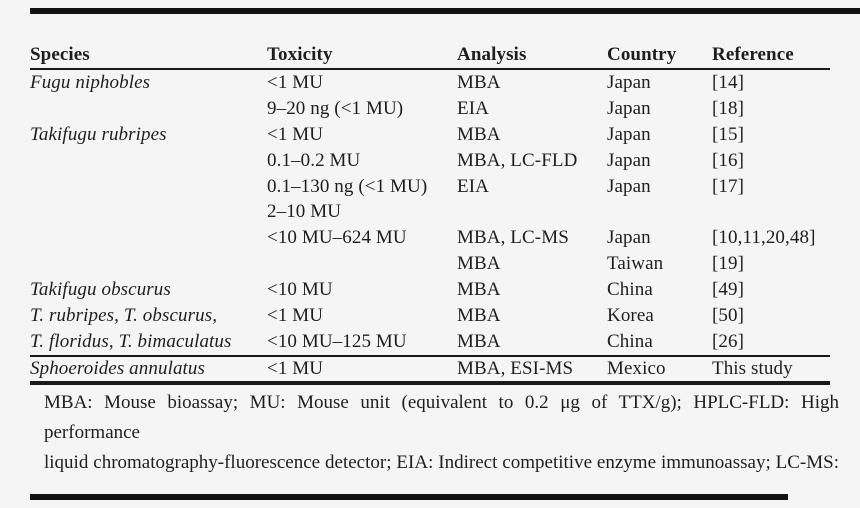 The height and width of the screenshot is (508, 860). I want to click on table-row: 2–10 MU, so click(430, 212).